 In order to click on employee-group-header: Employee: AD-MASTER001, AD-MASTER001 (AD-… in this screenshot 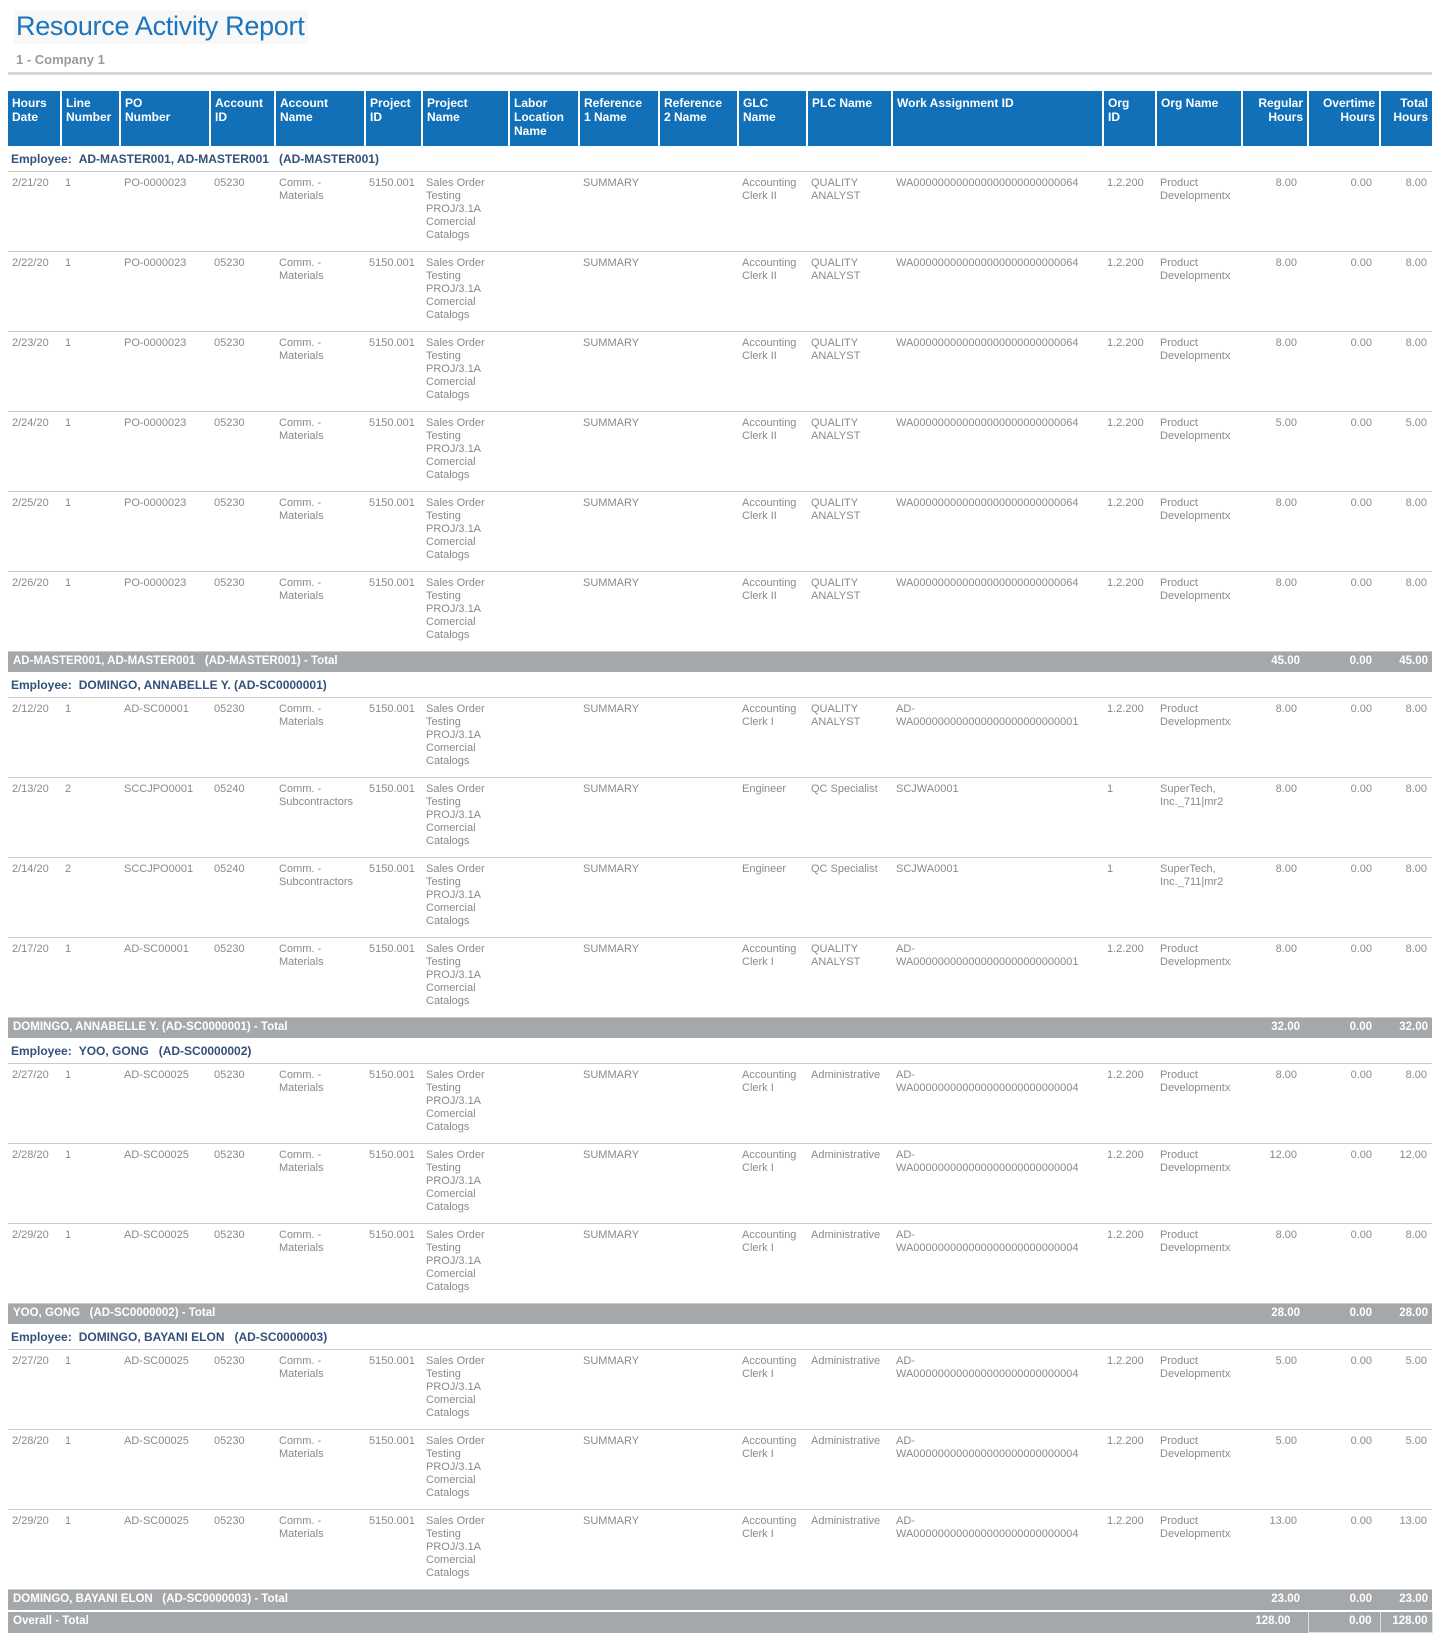, I will do `click(720, 159)`.